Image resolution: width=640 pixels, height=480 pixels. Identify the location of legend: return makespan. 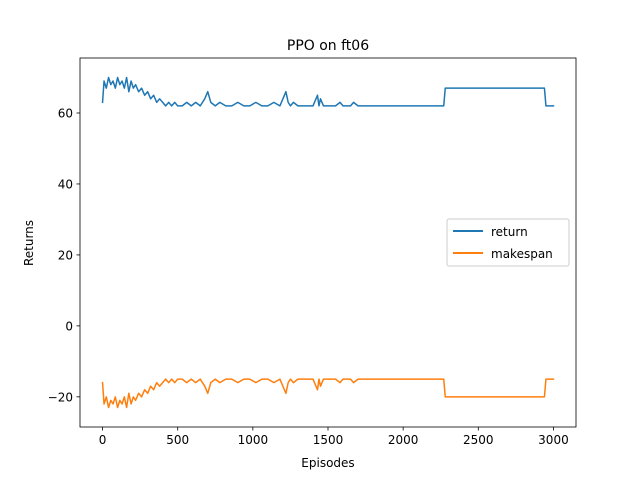
(508, 242).